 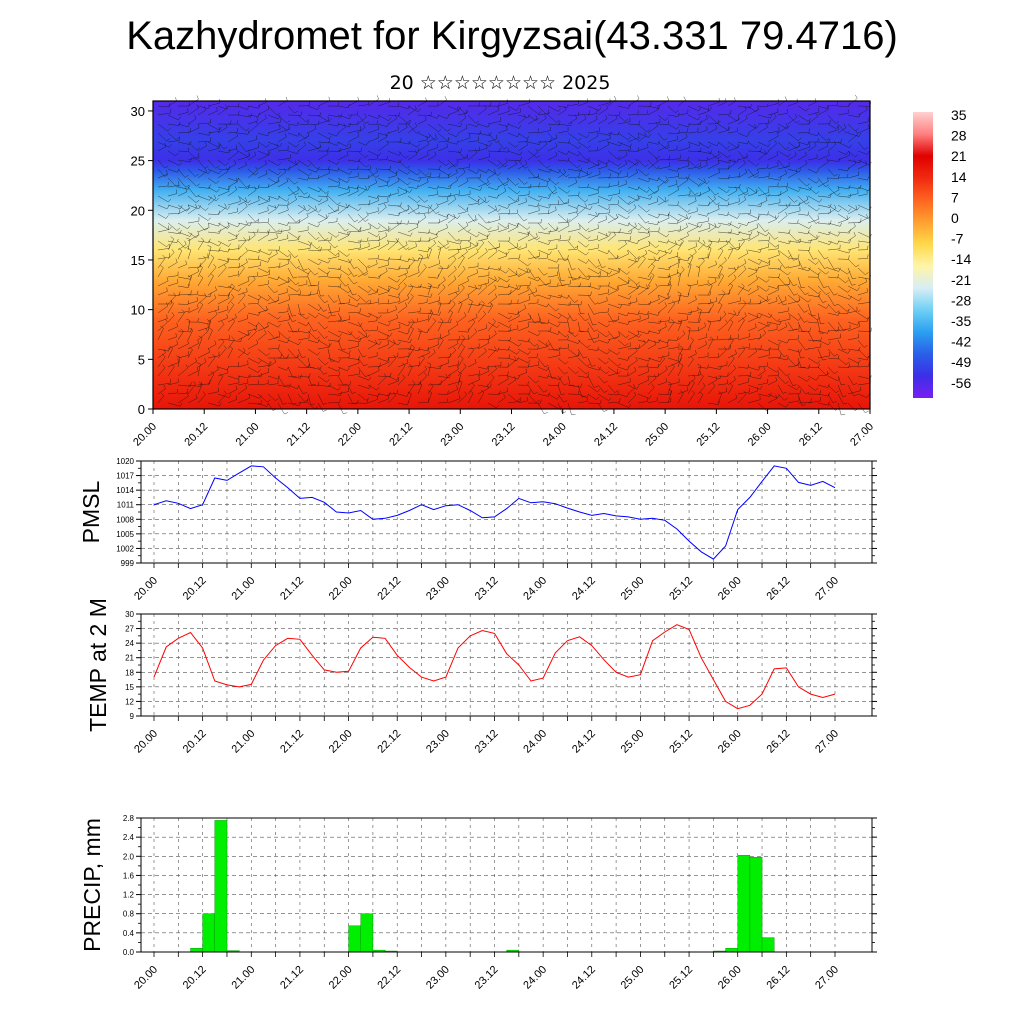 What do you see at coordinates (129, 914) in the screenshot?
I see `precip-y-tick-label: 0.8` at bounding box center [129, 914].